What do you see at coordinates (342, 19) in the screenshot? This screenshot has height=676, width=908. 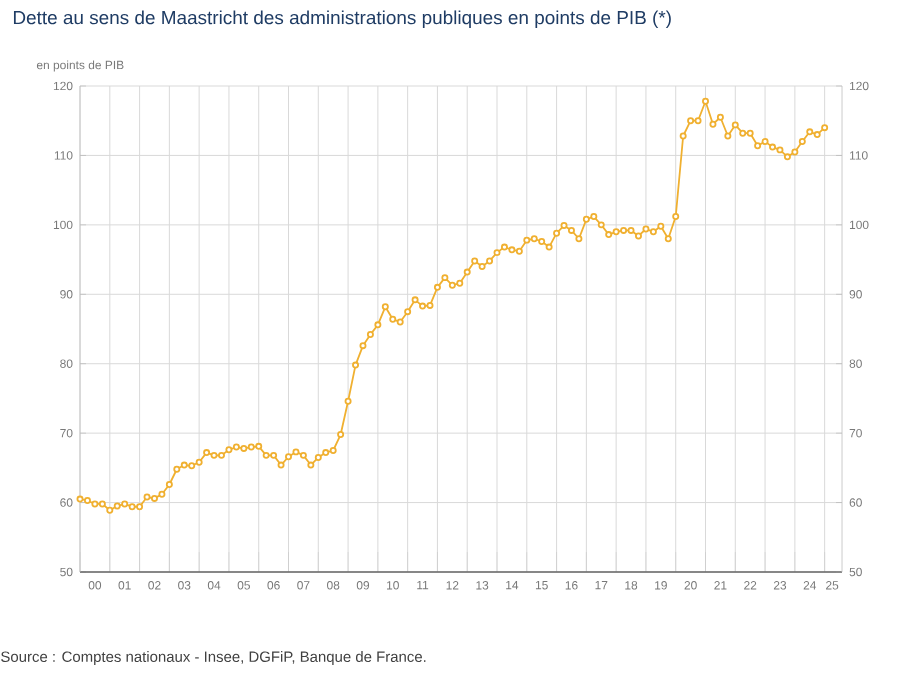 I see `chart-title: Dette au sens de Maastricht des administrations publiques en points de PIB (*)` at bounding box center [342, 19].